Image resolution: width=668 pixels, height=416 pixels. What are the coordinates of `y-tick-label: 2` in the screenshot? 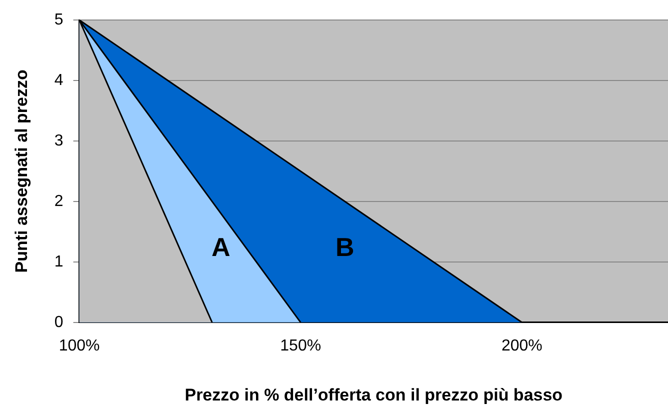 It's located at (59, 201).